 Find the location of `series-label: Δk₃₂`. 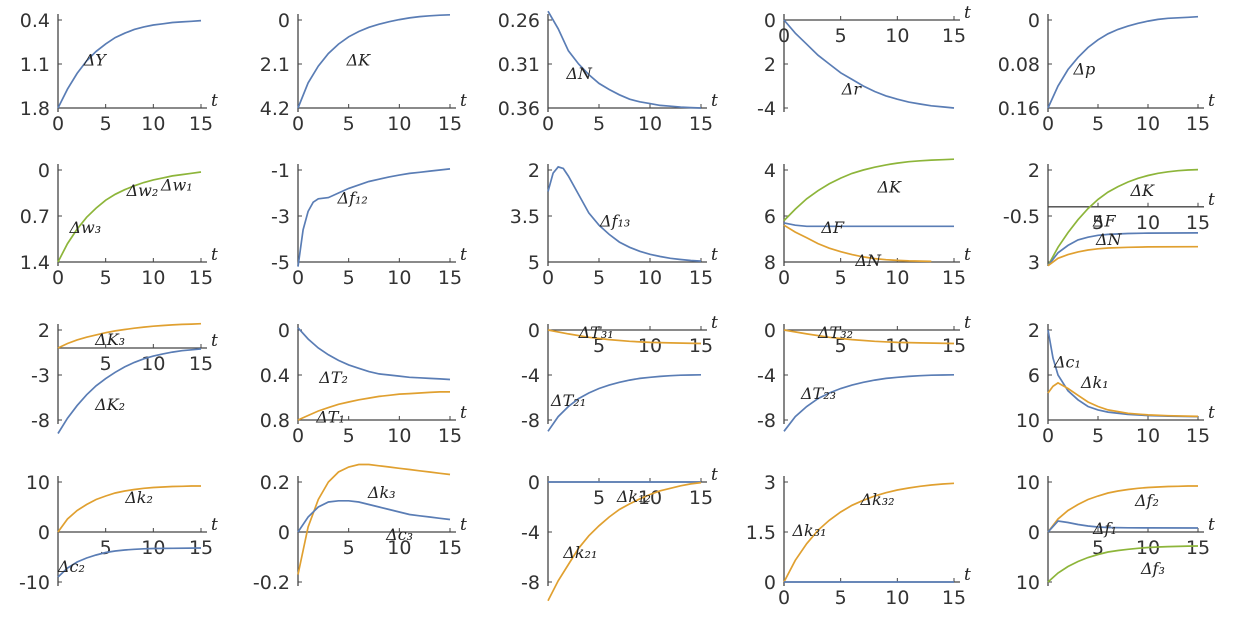

series-label: Δk₃₂ is located at coordinates (877, 499).